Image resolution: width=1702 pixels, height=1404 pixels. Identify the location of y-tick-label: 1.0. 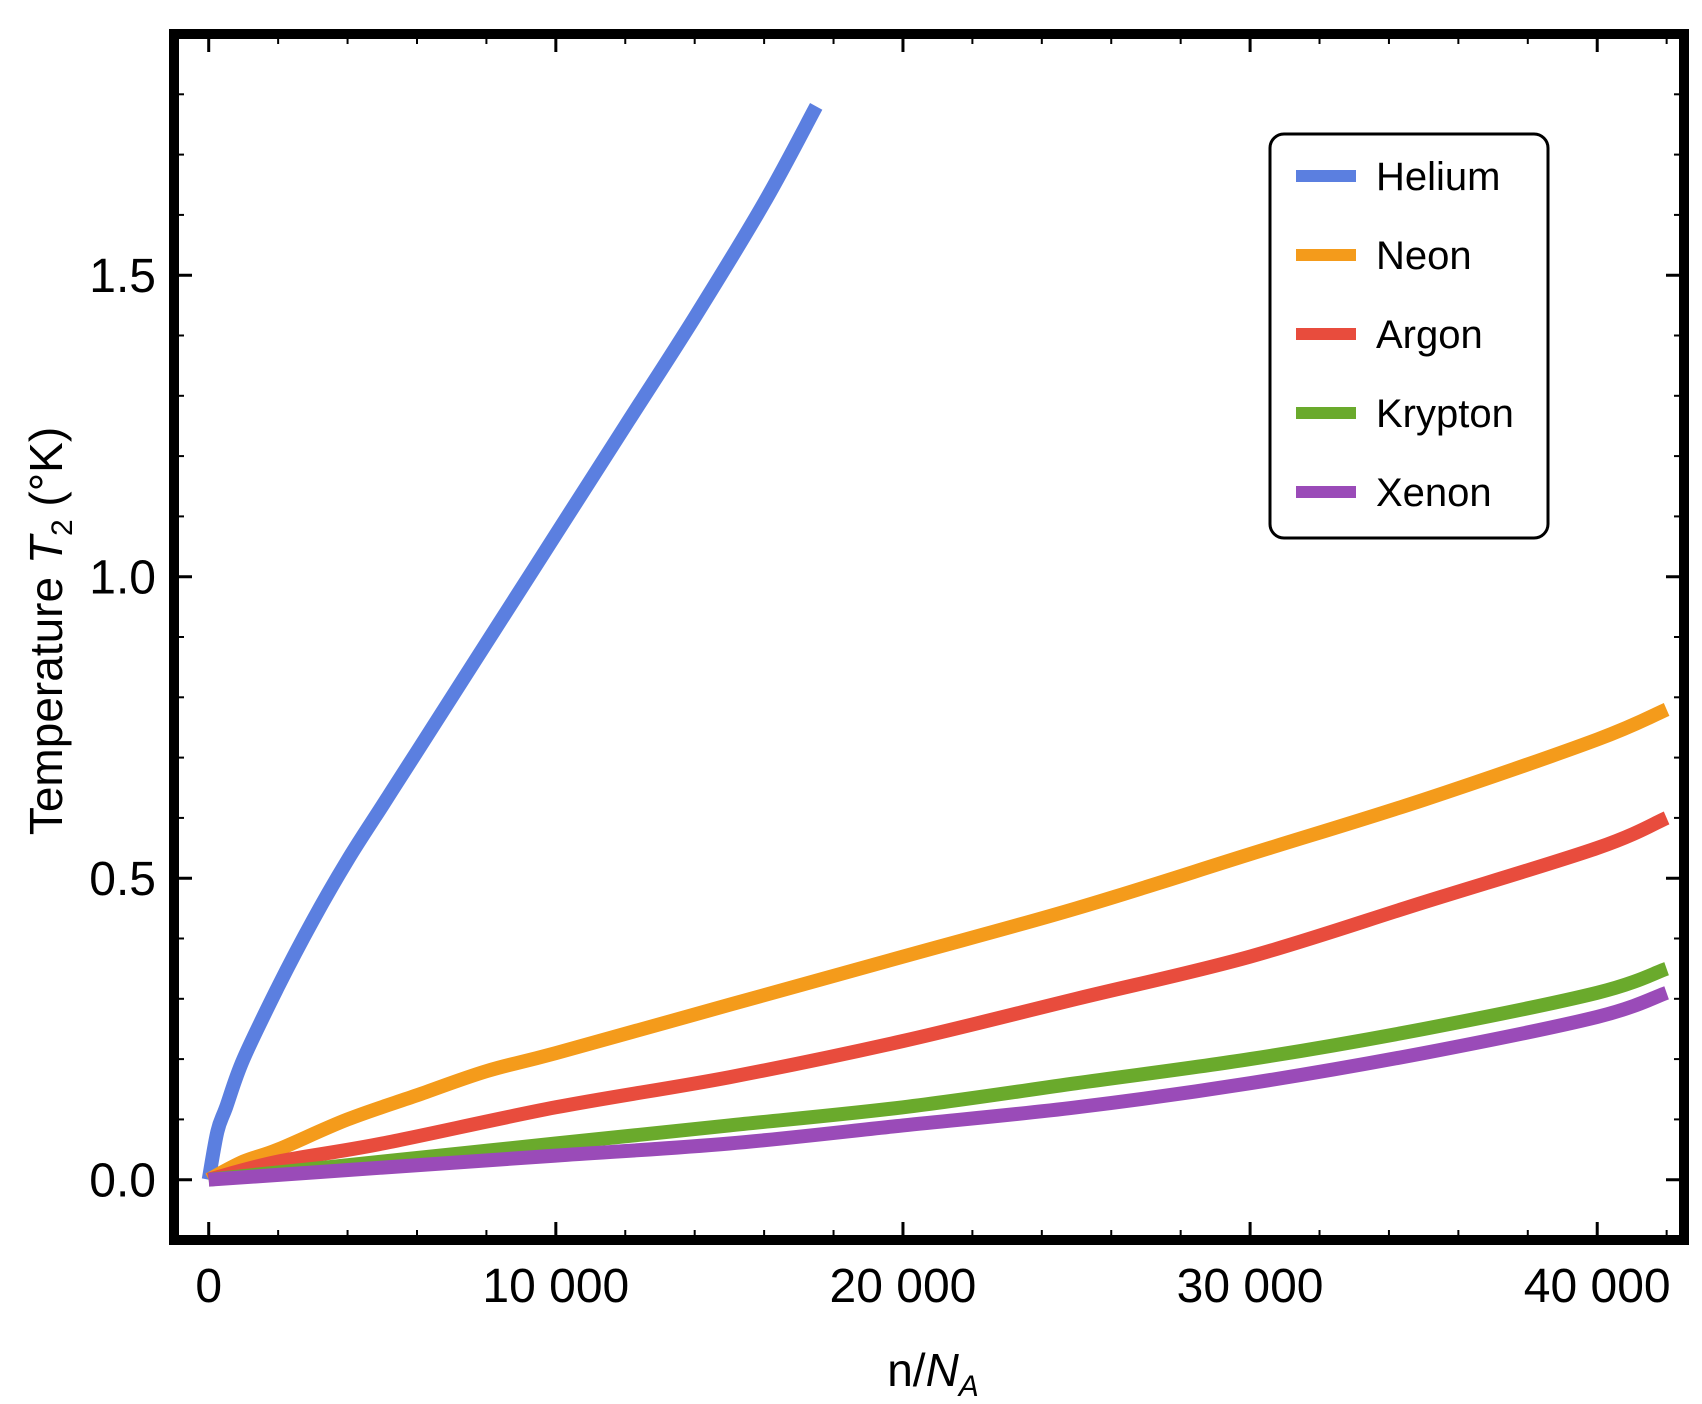
(122, 578).